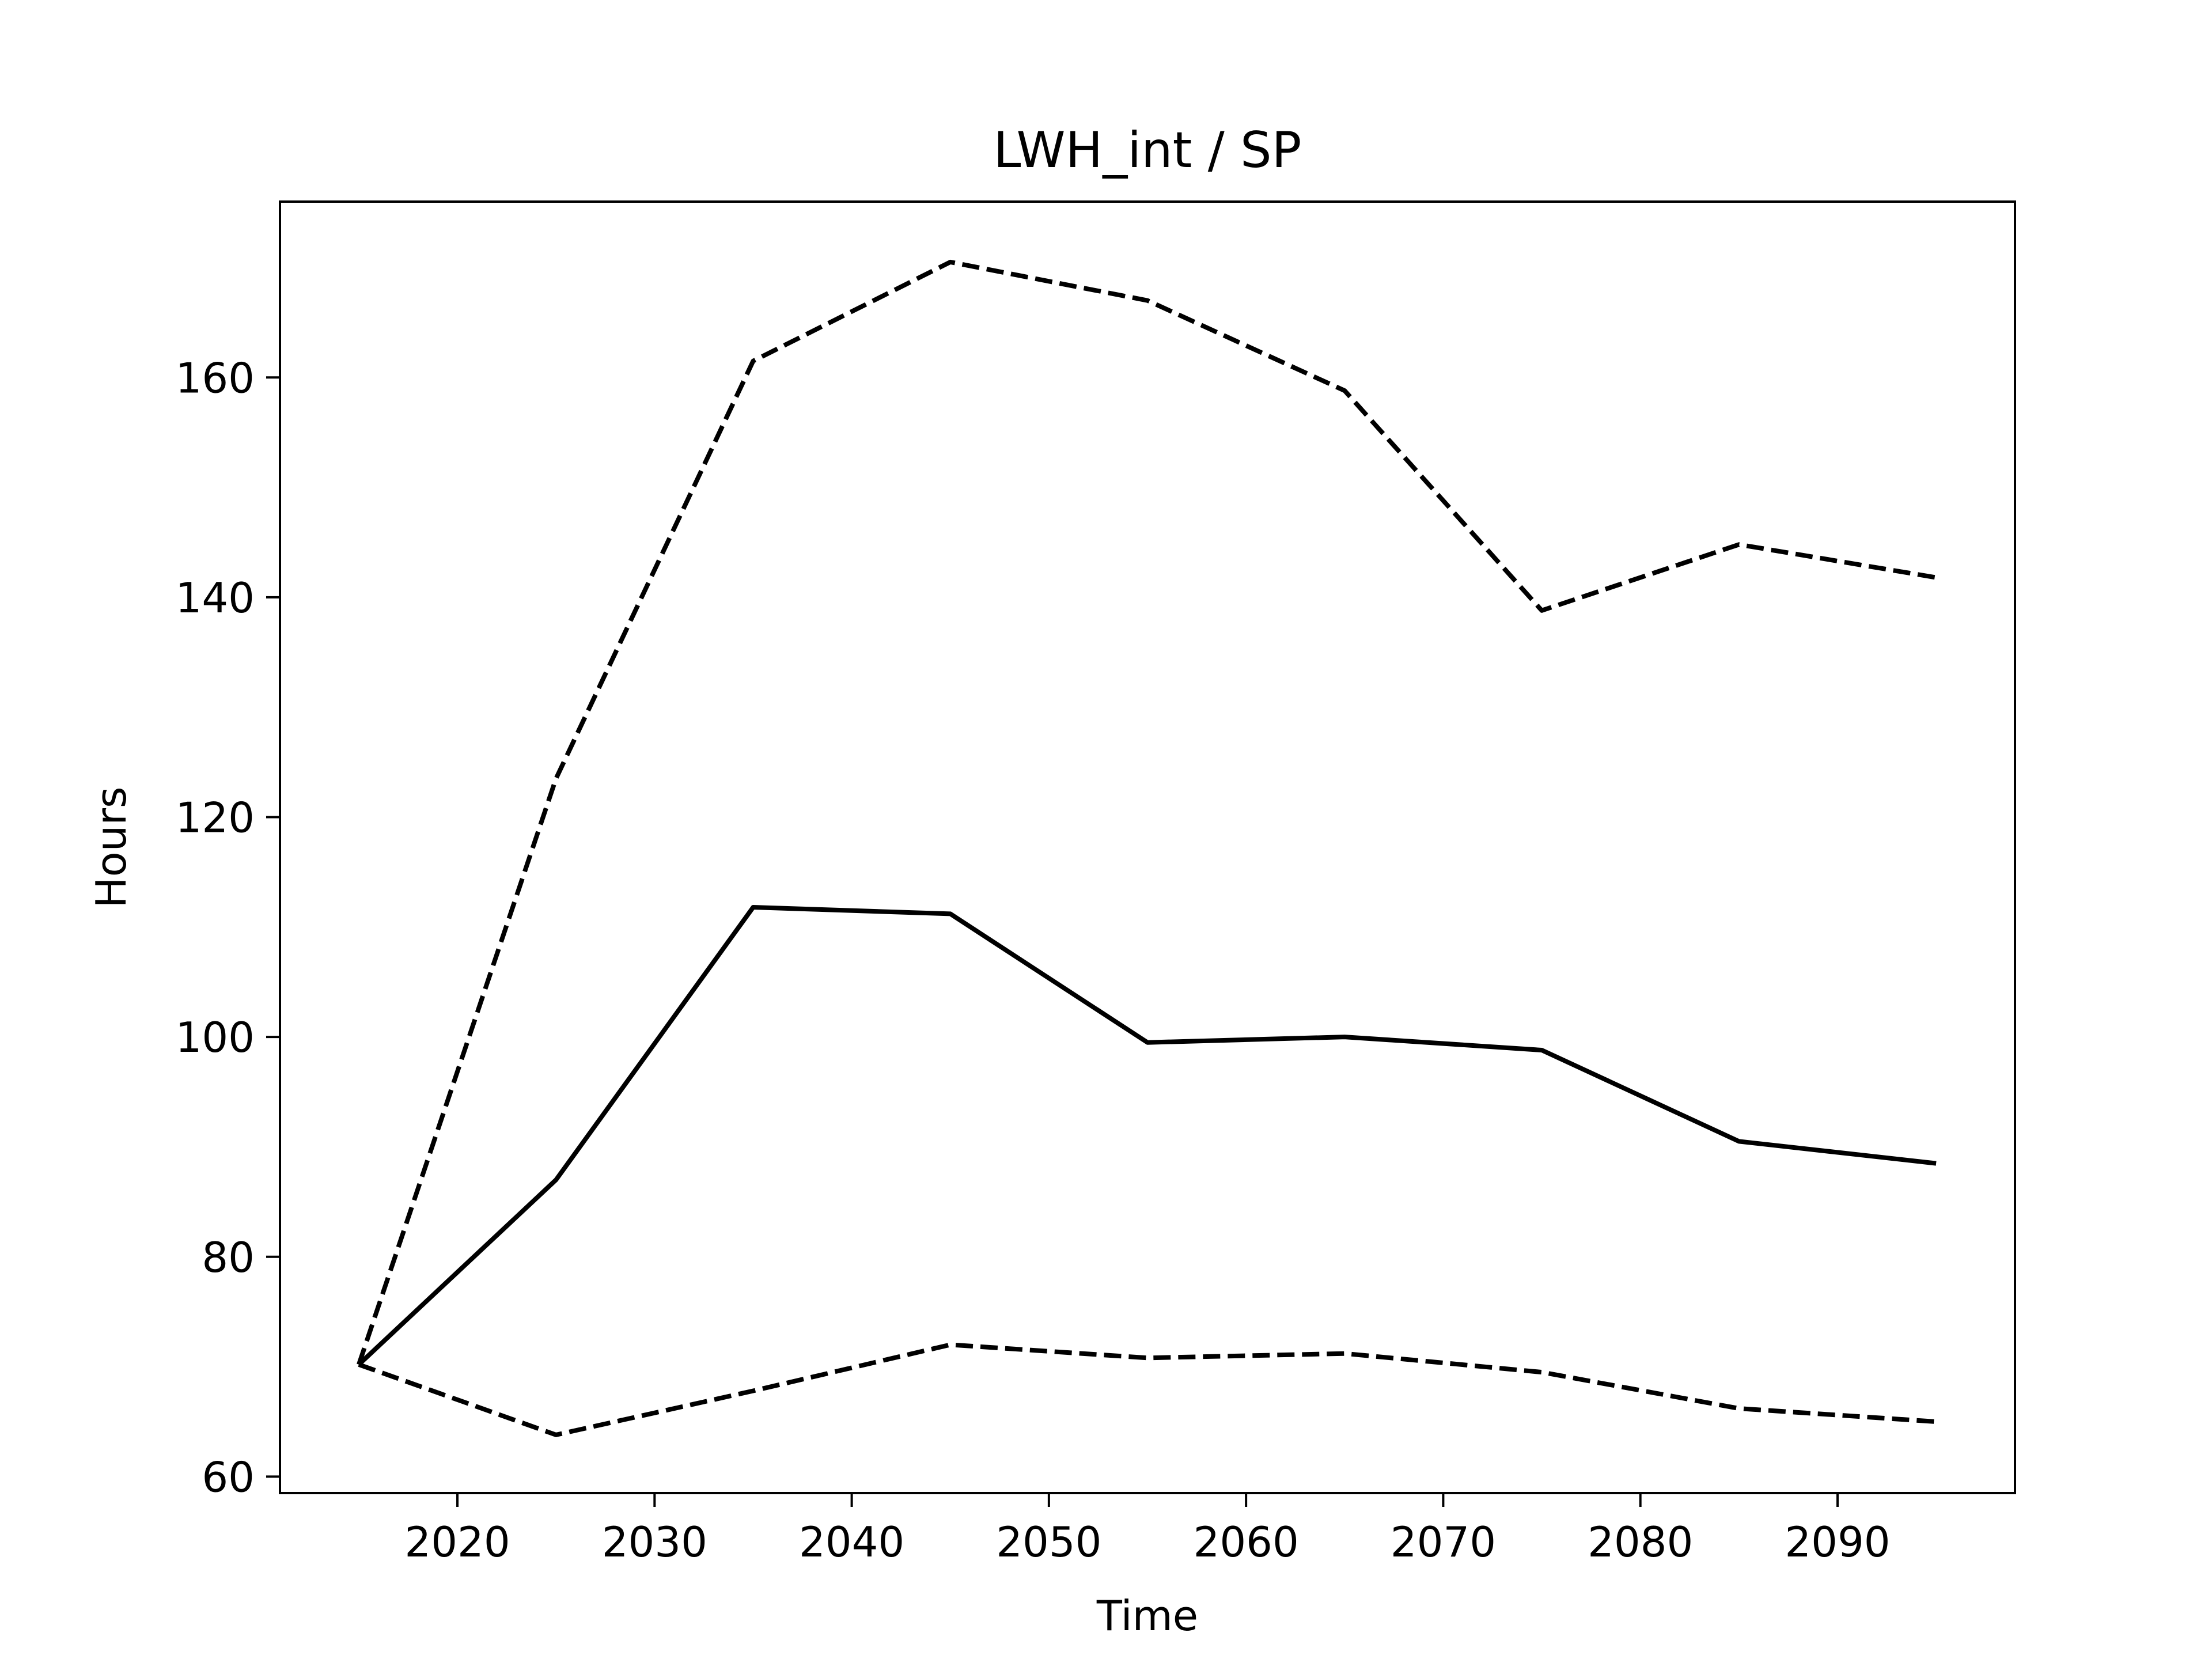 The image size is (2212, 1659). What do you see at coordinates (1048, 1542) in the screenshot?
I see `x-tick-label: 2050` at bounding box center [1048, 1542].